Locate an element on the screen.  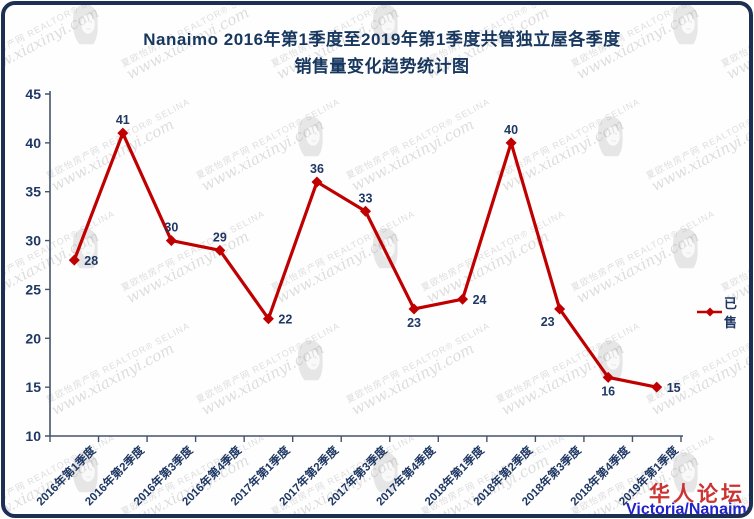
data-point-label: 16 is located at coordinates (608, 391).